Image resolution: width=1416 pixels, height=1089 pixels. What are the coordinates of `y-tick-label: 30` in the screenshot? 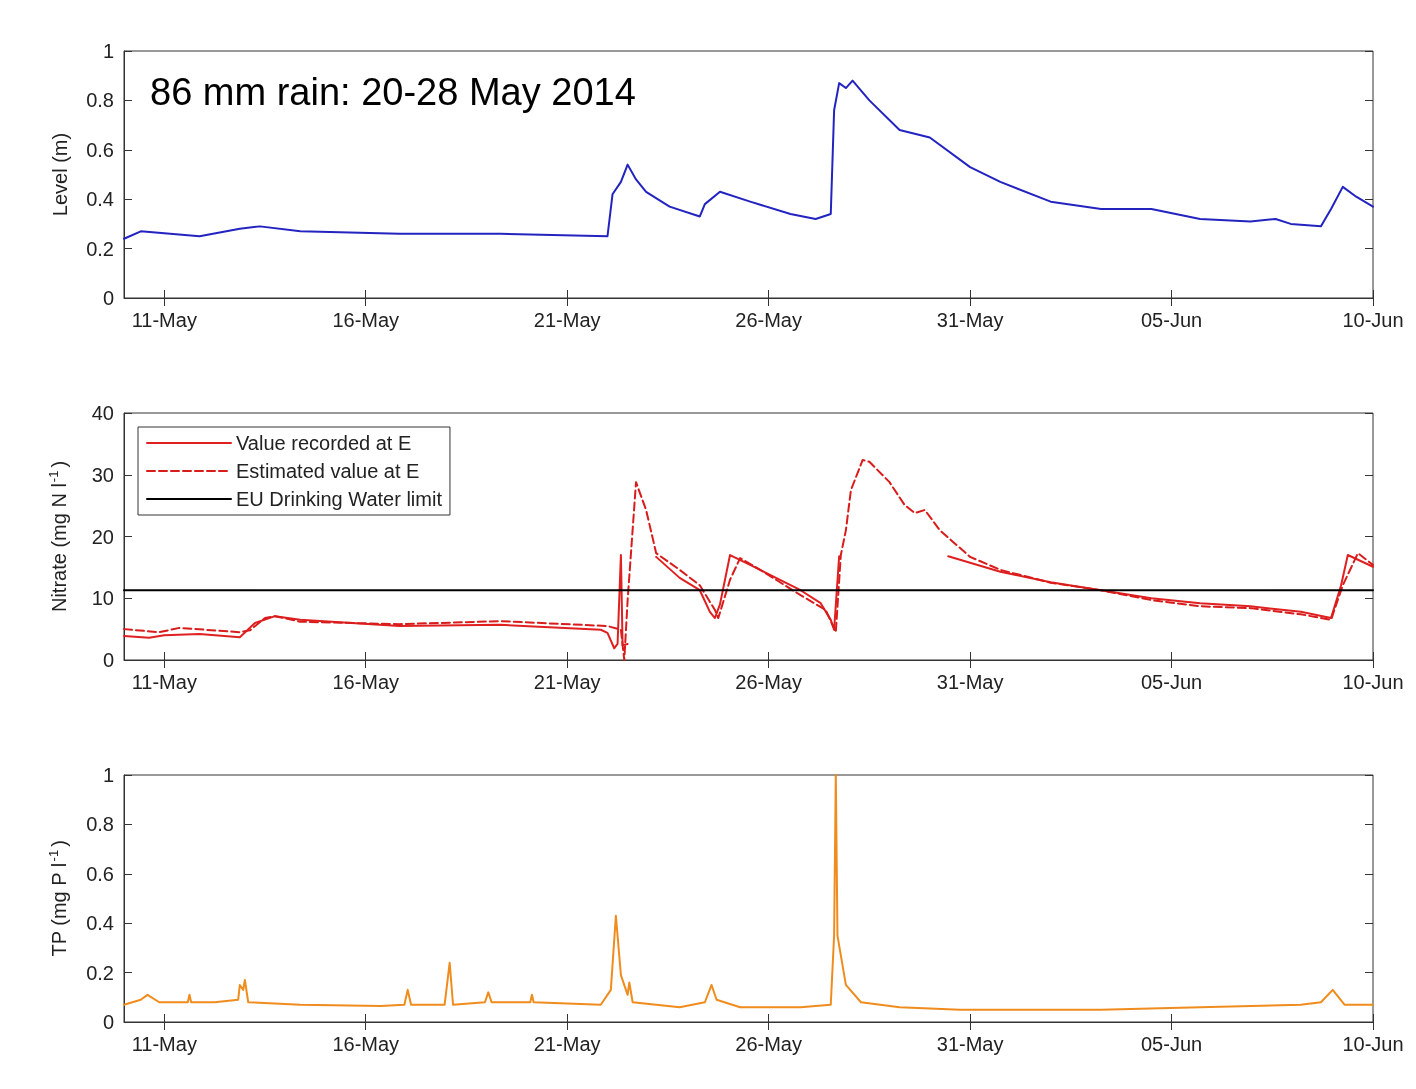 It's located at (102, 474).